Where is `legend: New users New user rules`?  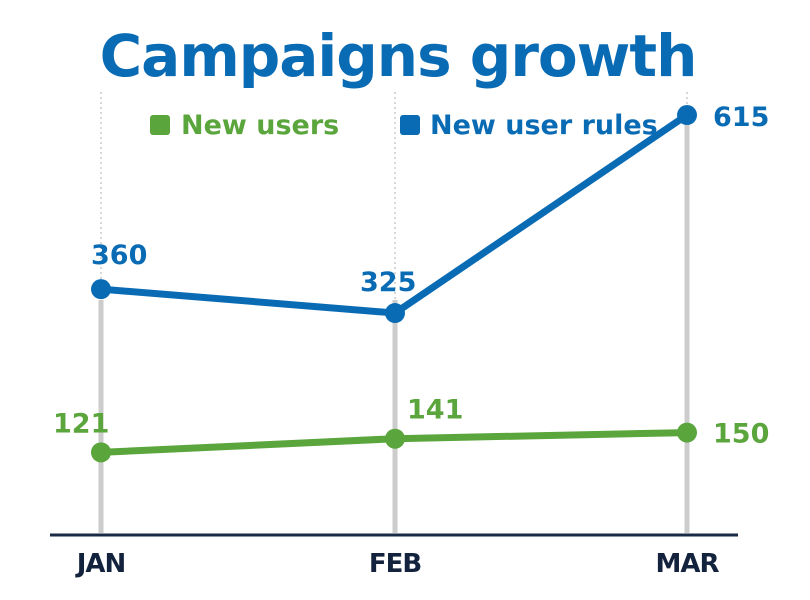 legend: New users New user rules is located at coordinates (404, 125).